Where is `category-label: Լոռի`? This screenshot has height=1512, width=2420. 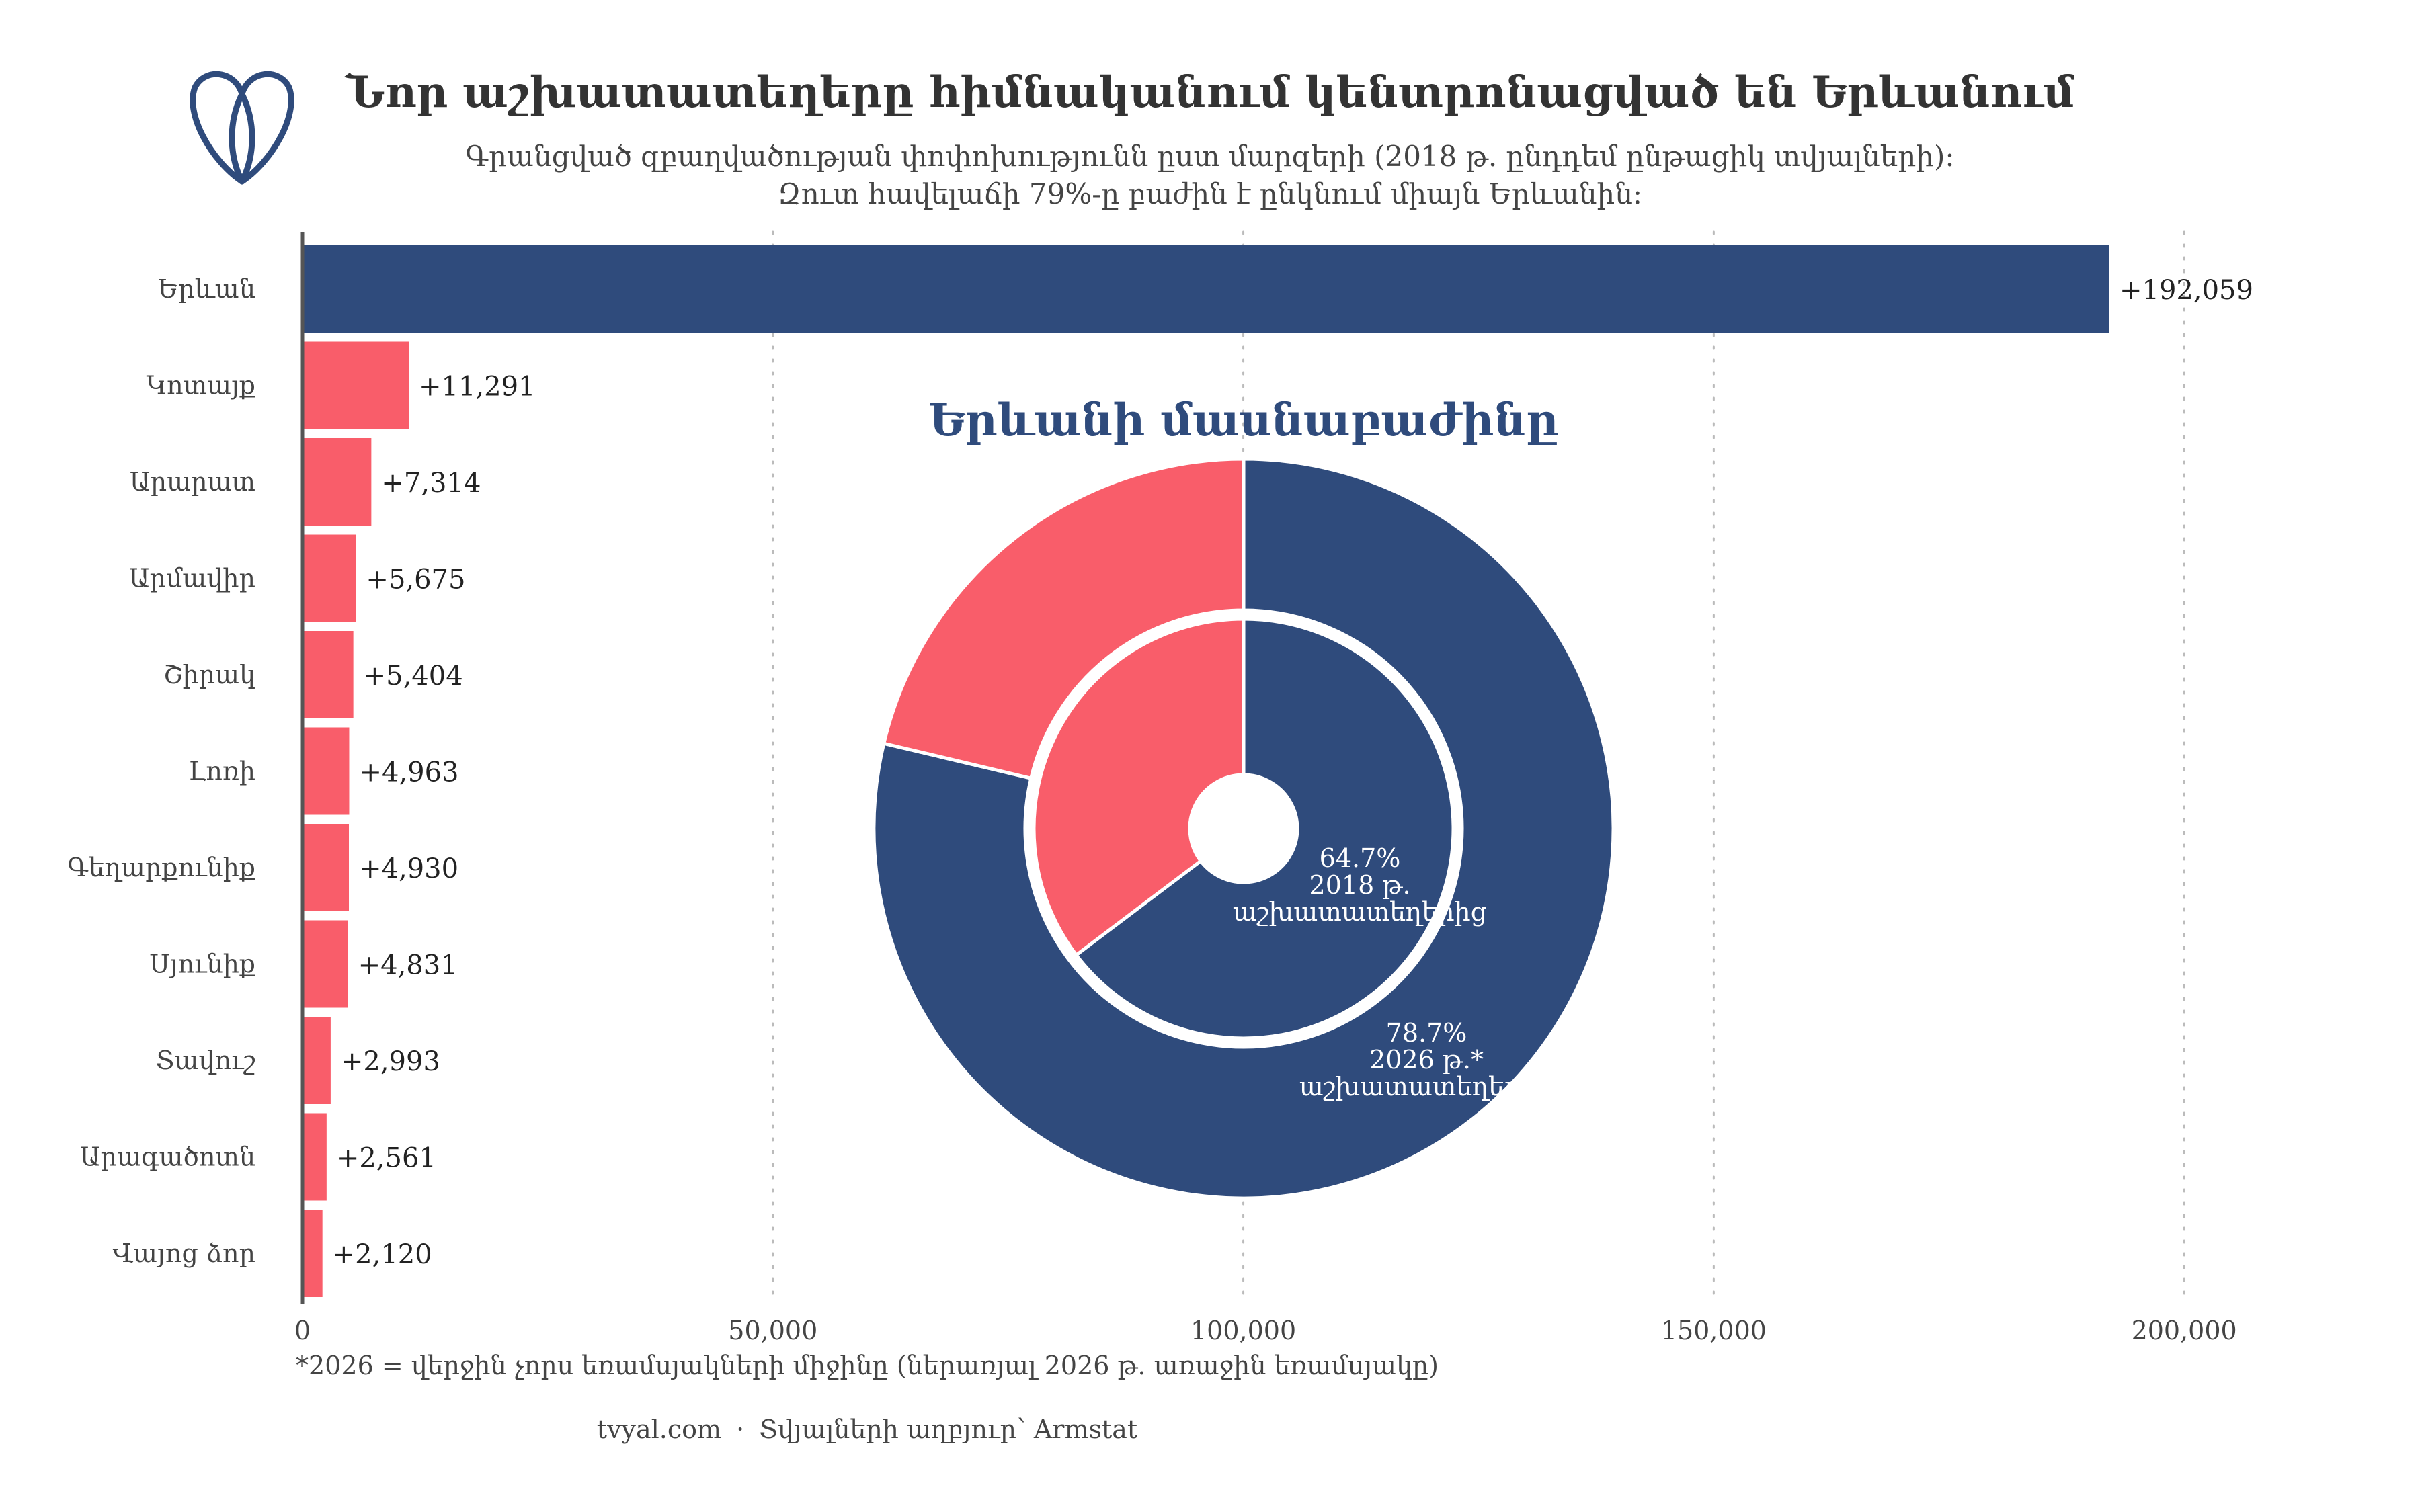
category-label: Լոռի is located at coordinates (221, 771).